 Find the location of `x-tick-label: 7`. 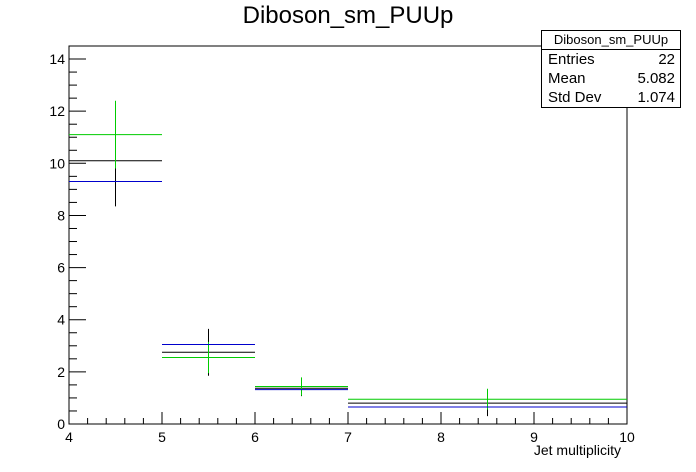

x-tick-label: 7 is located at coordinates (348, 437).